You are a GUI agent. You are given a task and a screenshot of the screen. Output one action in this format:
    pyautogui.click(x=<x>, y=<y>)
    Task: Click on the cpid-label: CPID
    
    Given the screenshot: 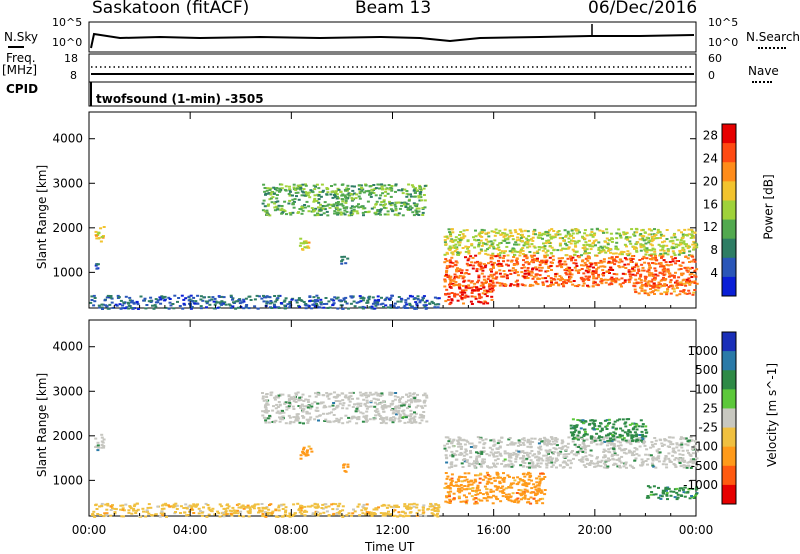 What is the action you would take?
    pyautogui.click(x=22, y=89)
    